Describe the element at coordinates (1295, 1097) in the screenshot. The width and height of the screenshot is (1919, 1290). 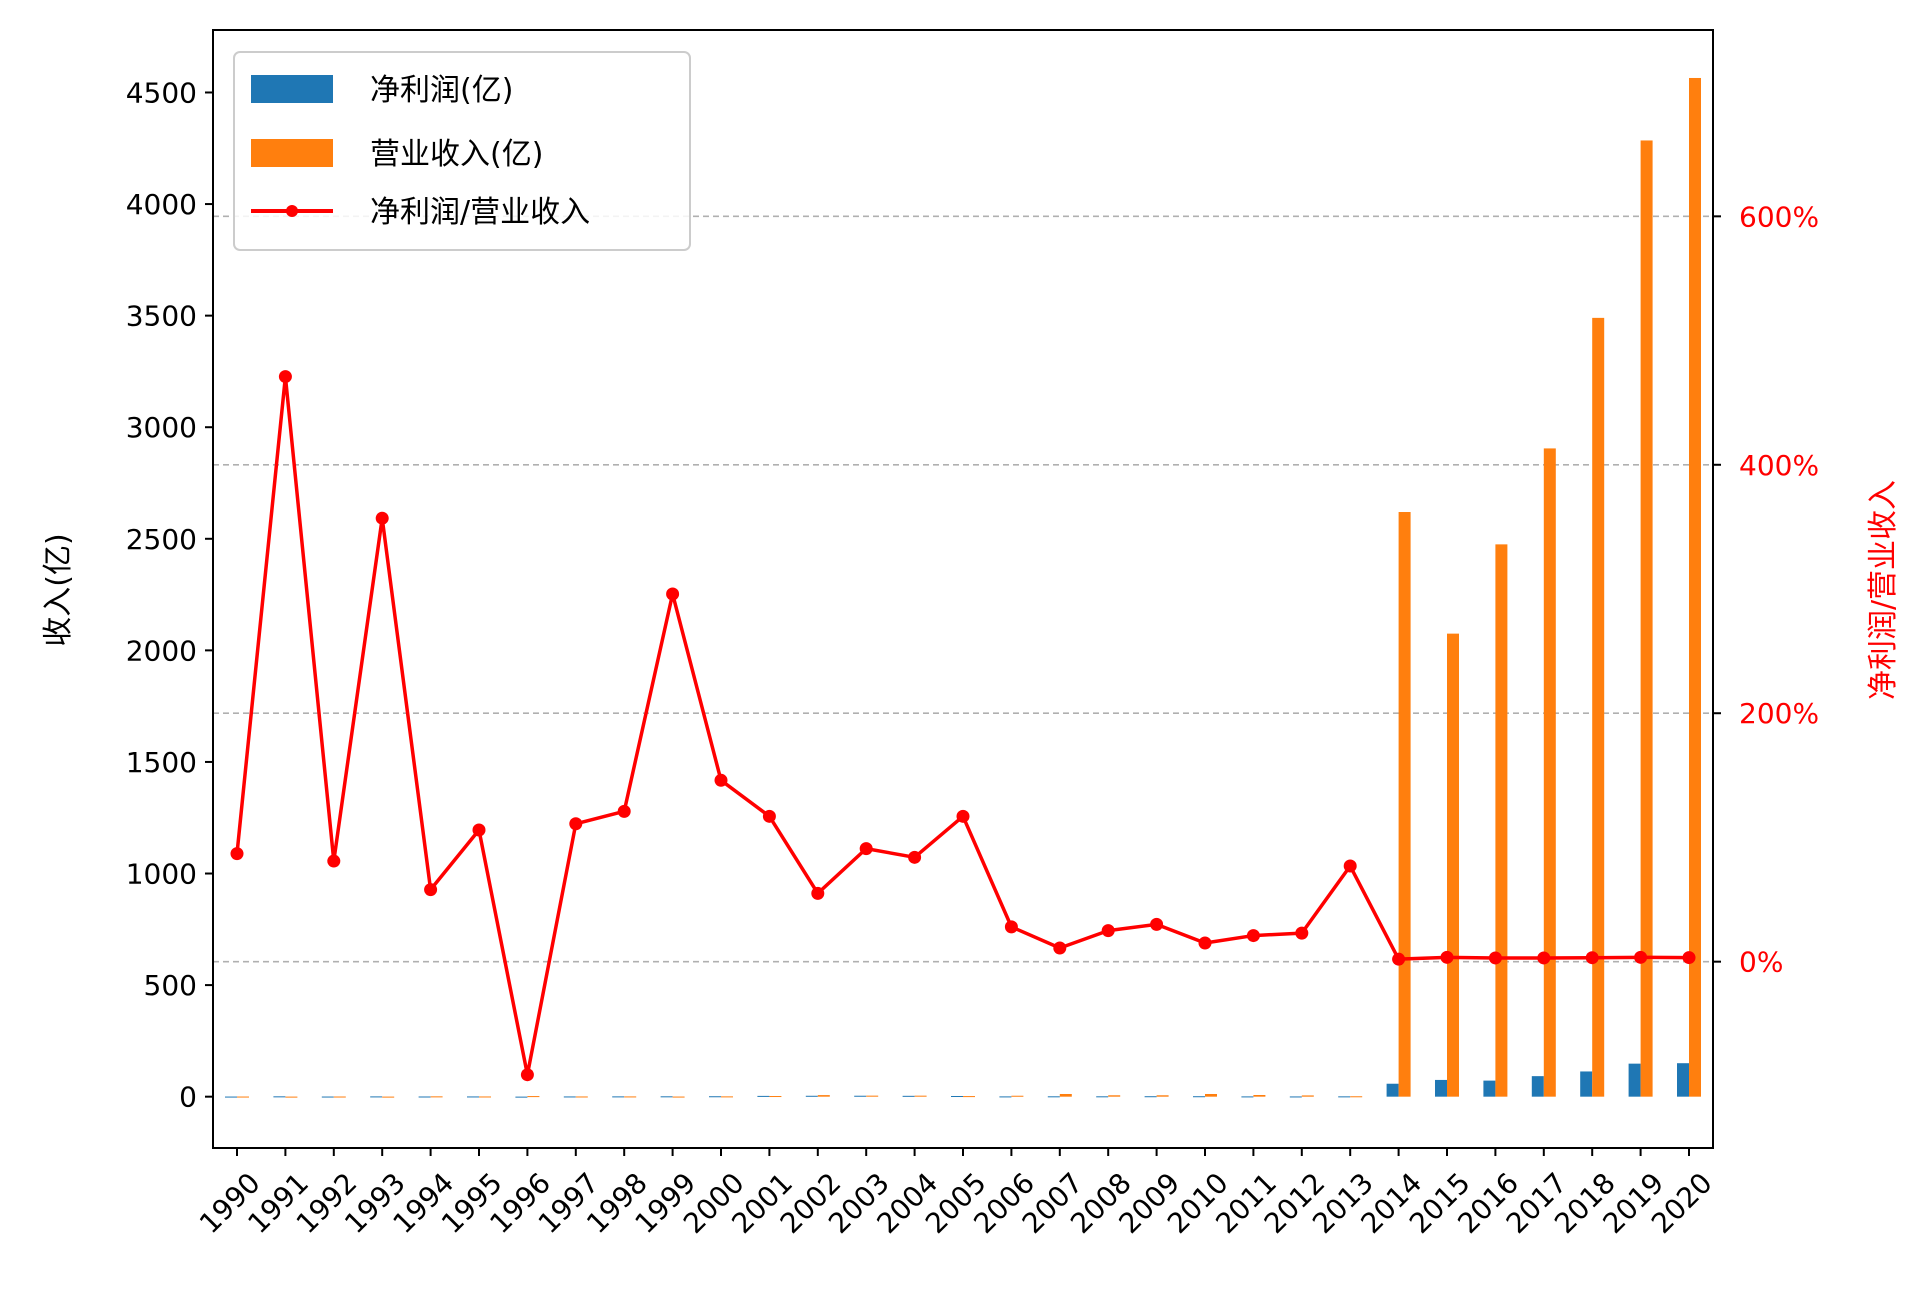
I see `bar-net-profit-2012` at that location.